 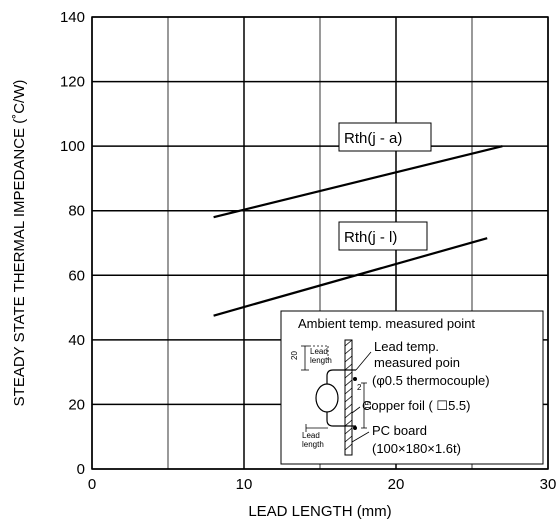 I want to click on dim-15: 15, so click(x=368, y=405).